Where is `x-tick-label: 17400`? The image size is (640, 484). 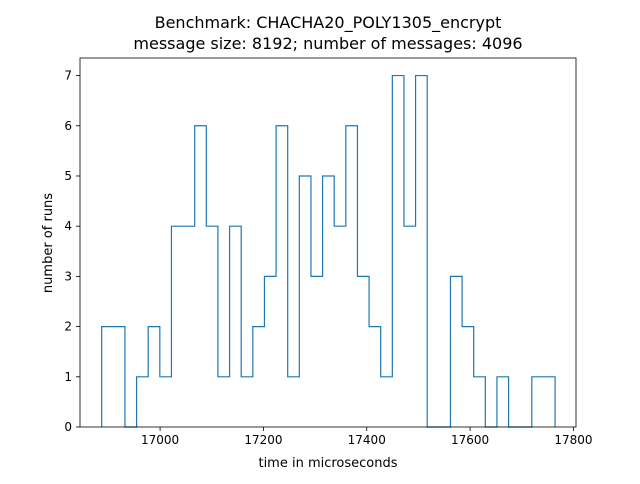
x-tick-label: 17400 is located at coordinates (367, 440).